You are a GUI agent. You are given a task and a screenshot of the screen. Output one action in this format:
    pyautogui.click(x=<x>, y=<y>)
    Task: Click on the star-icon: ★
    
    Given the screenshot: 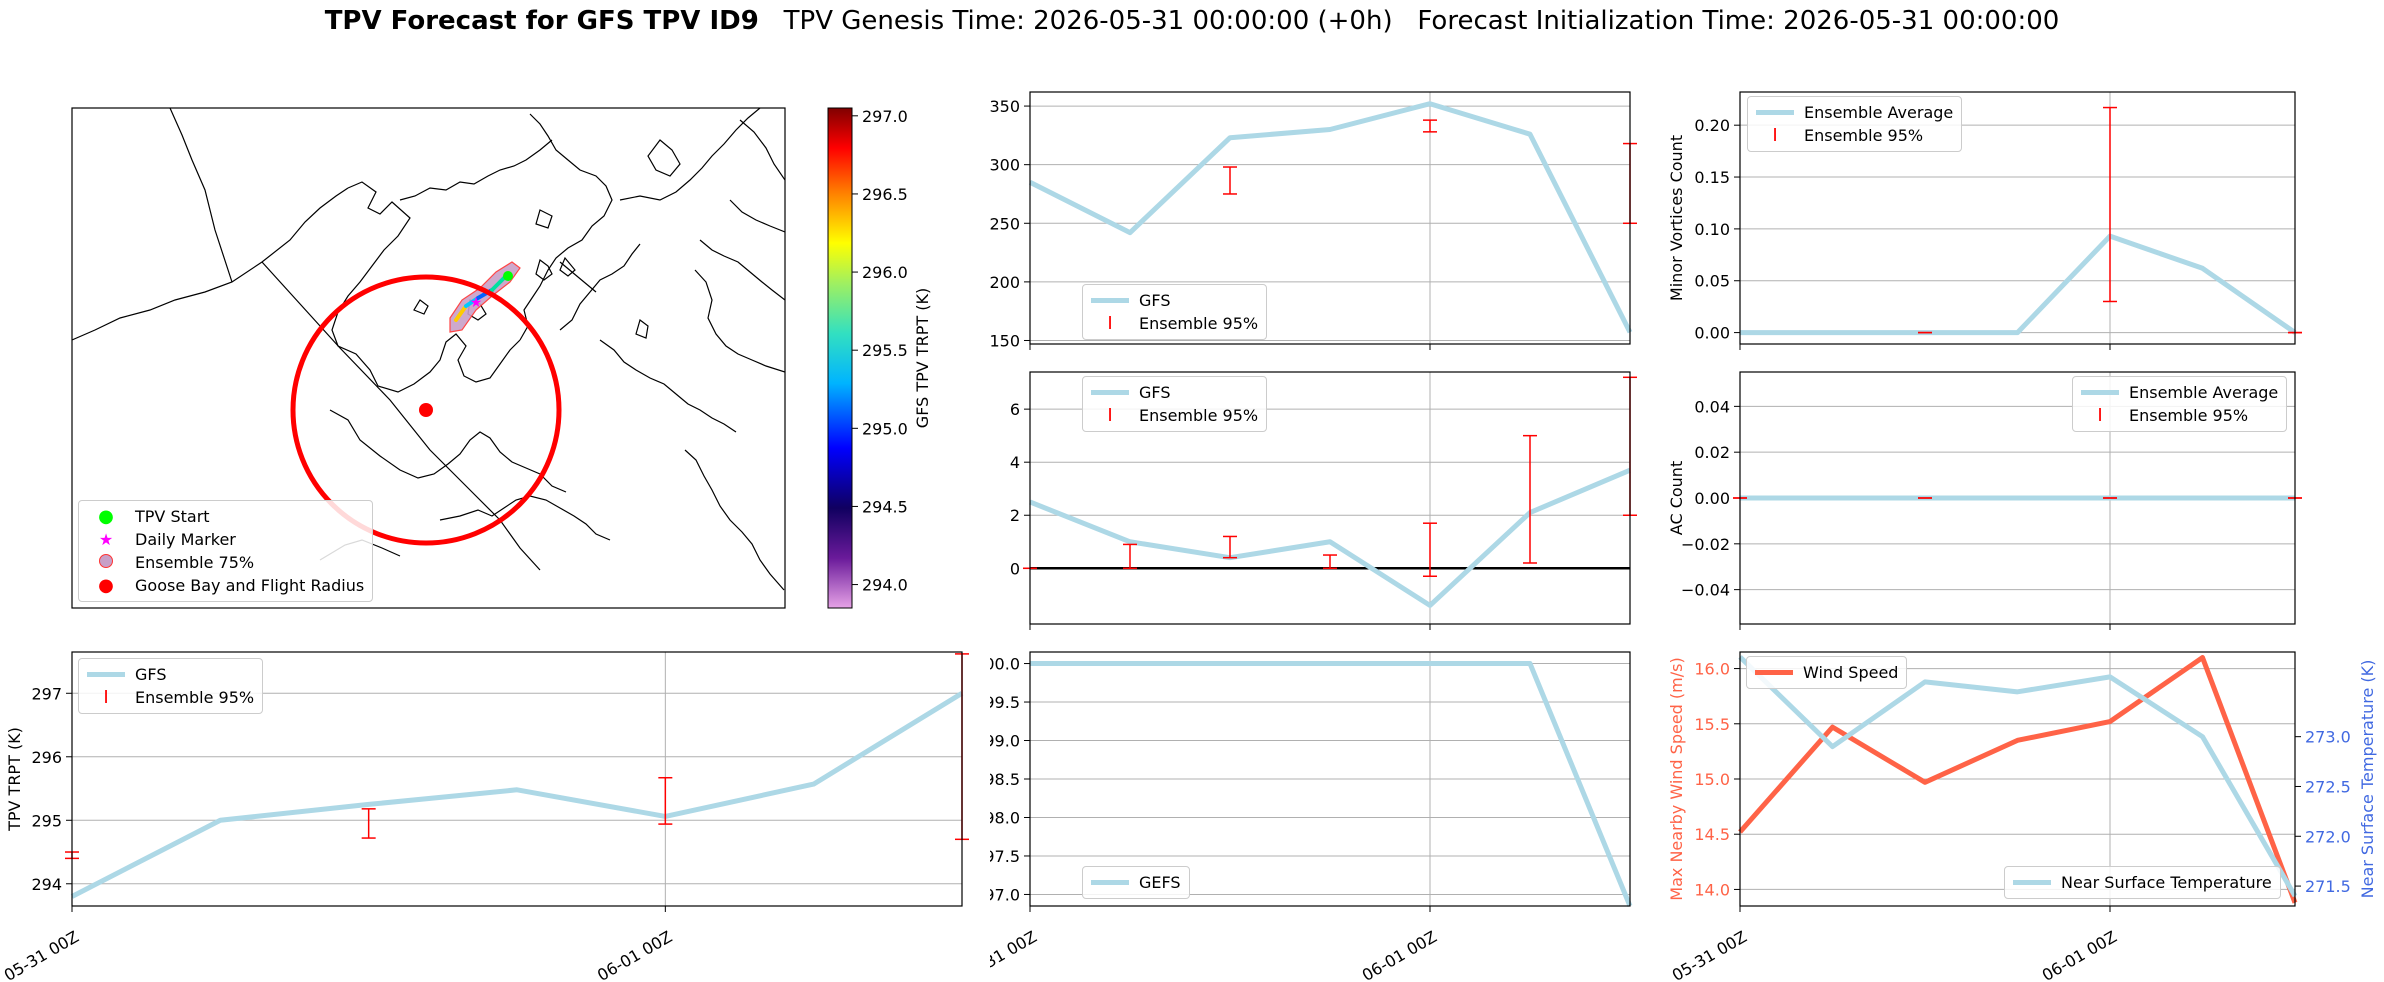 What is the action you would take?
    pyautogui.click(x=106, y=539)
    